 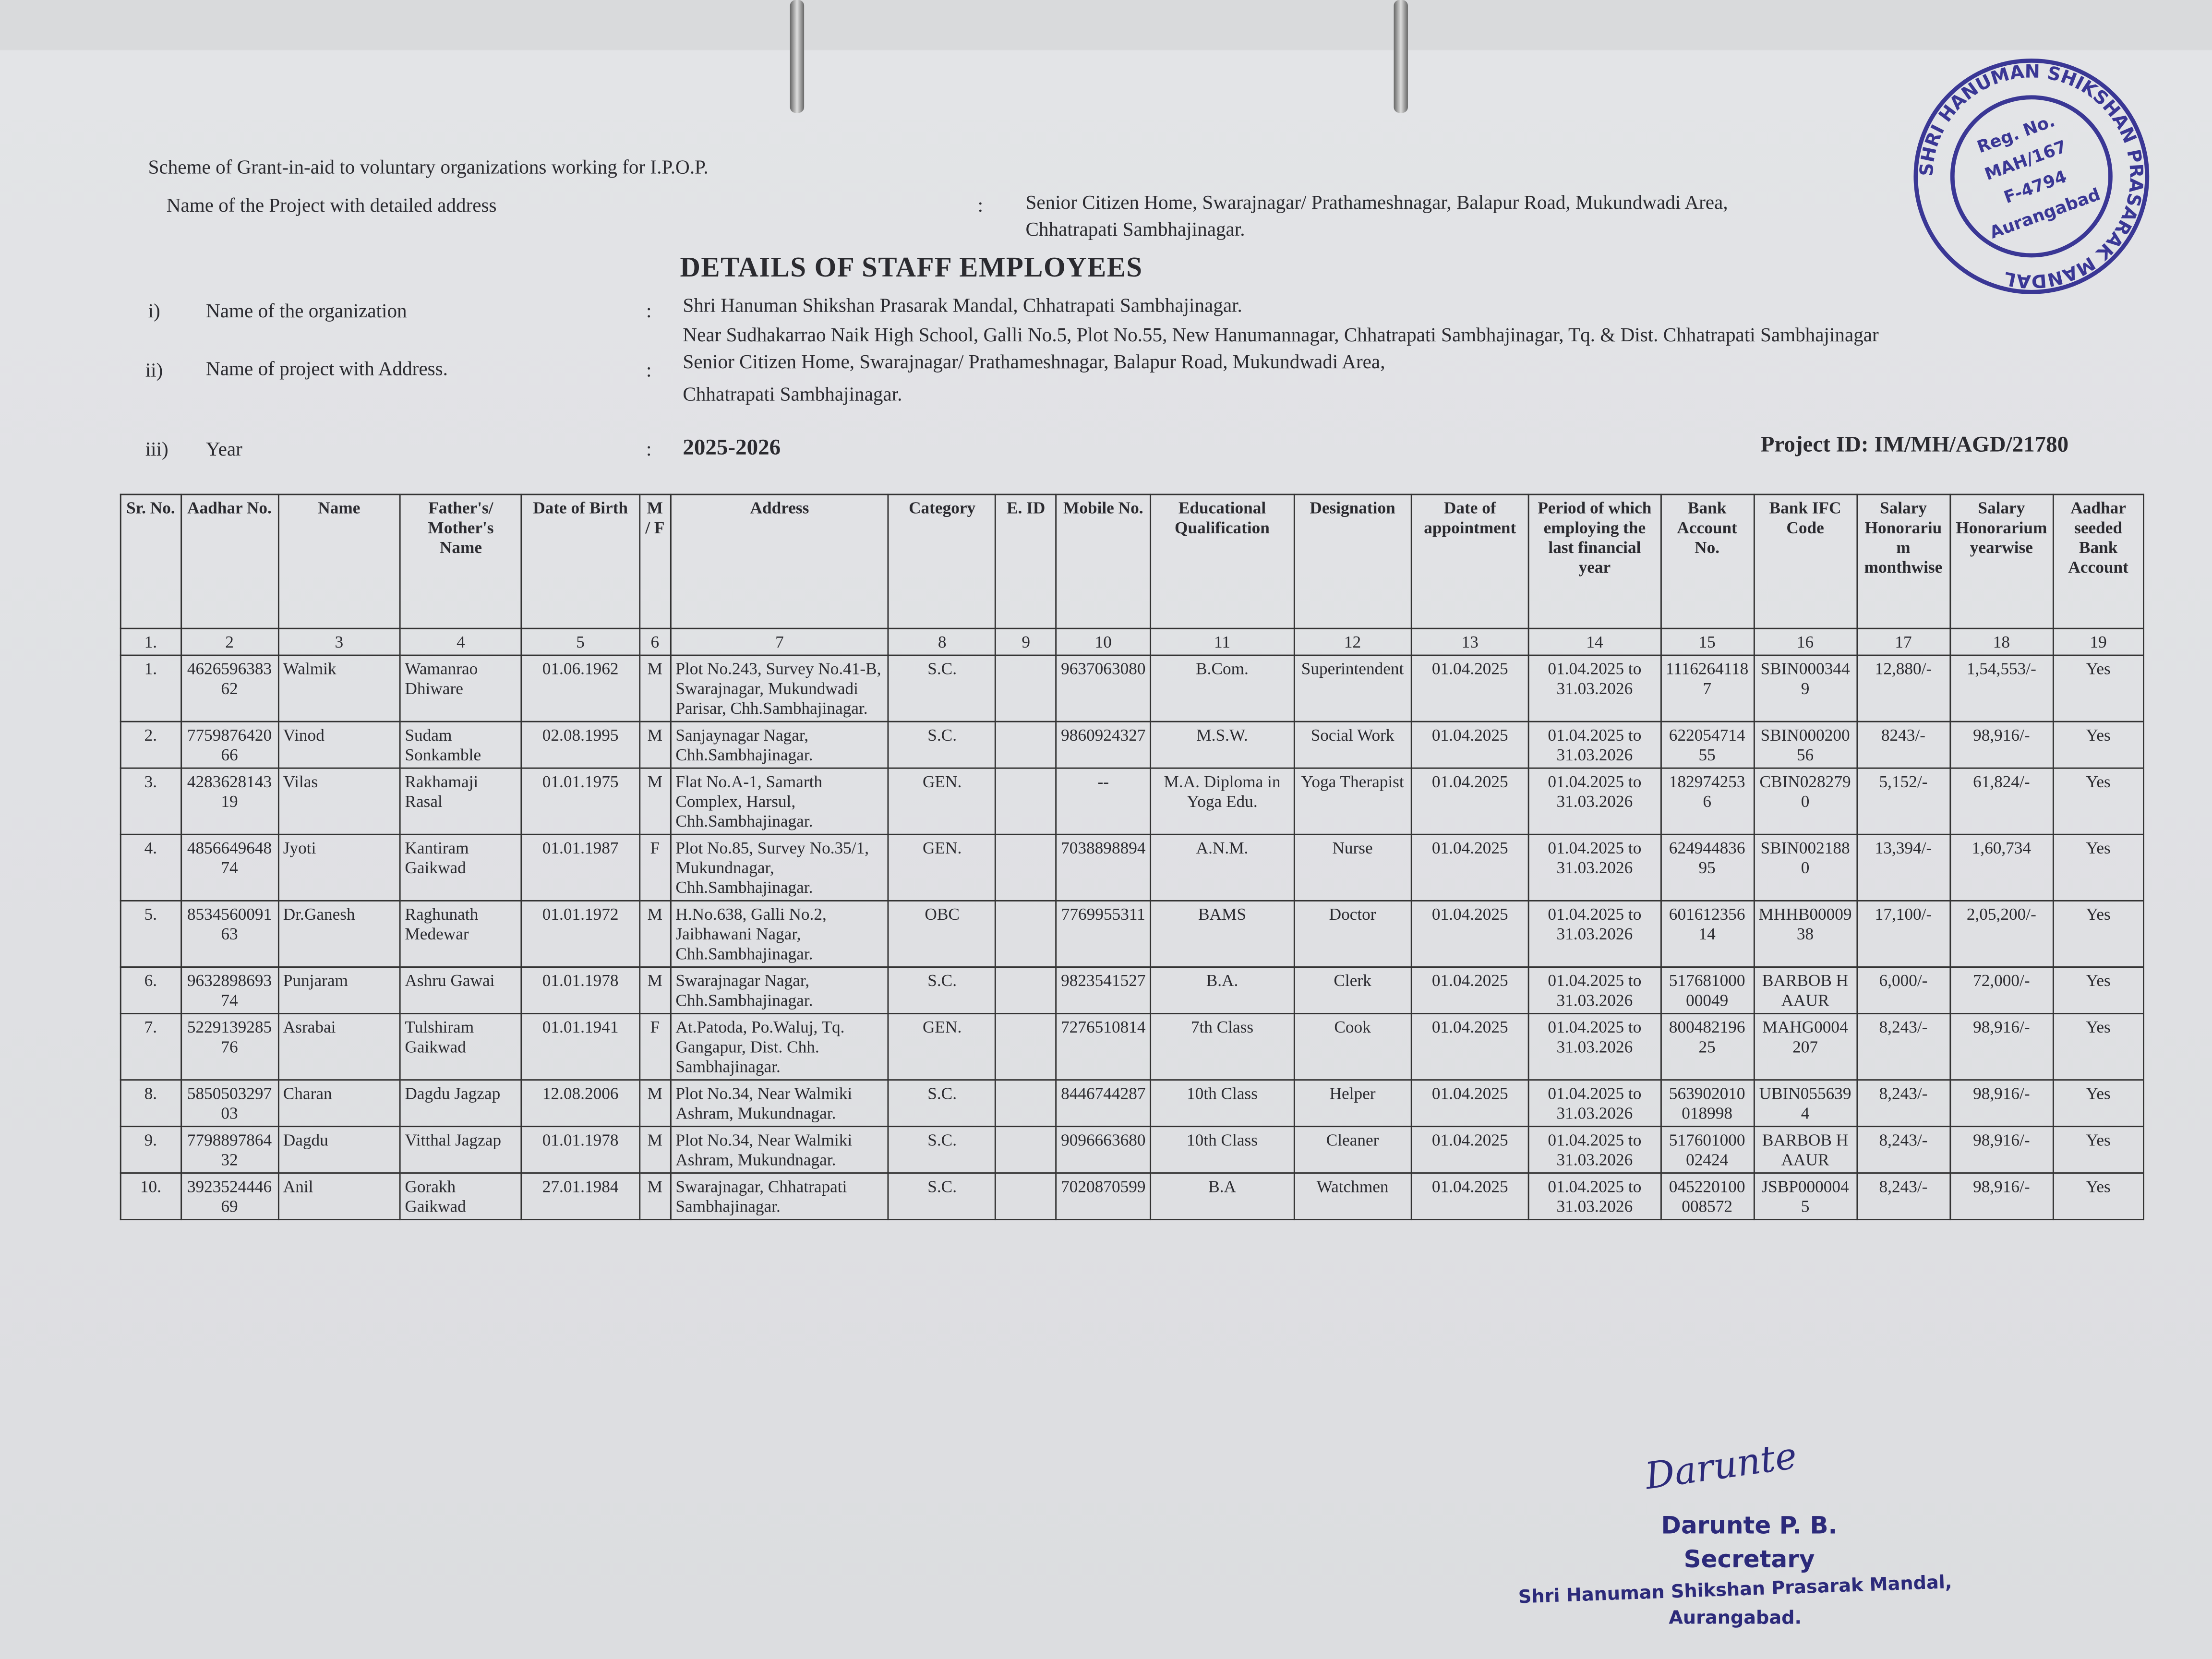 What do you see at coordinates (1707, 990) in the screenshot?
I see `cell: 51768100000049` at bounding box center [1707, 990].